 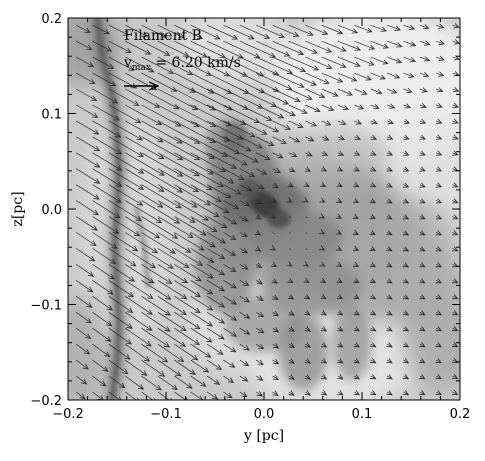 What do you see at coordinates (51, 210) in the screenshot?
I see `y-tick-label: 0.0` at bounding box center [51, 210].